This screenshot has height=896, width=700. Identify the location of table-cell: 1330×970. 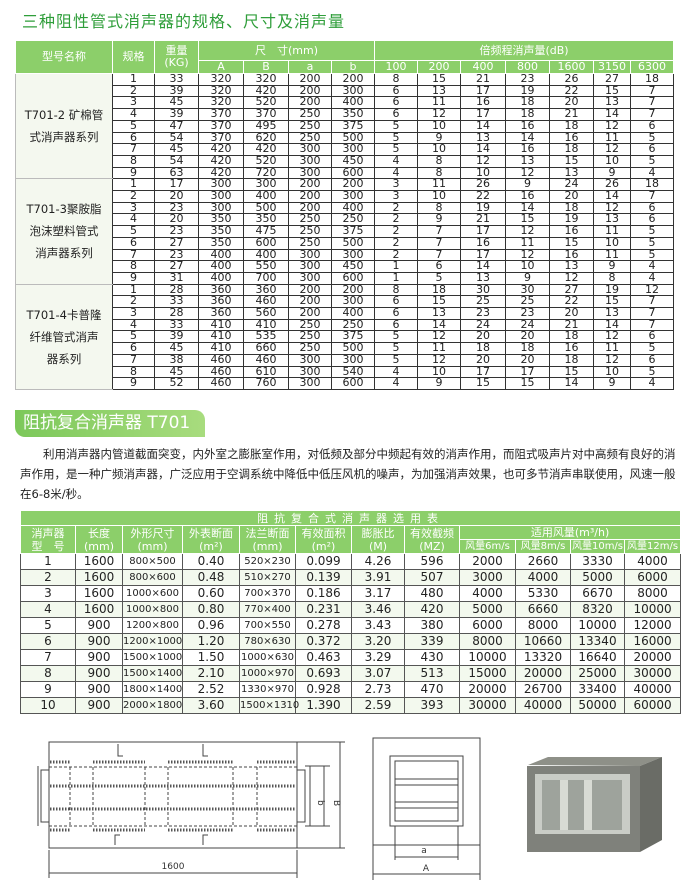
(267, 689).